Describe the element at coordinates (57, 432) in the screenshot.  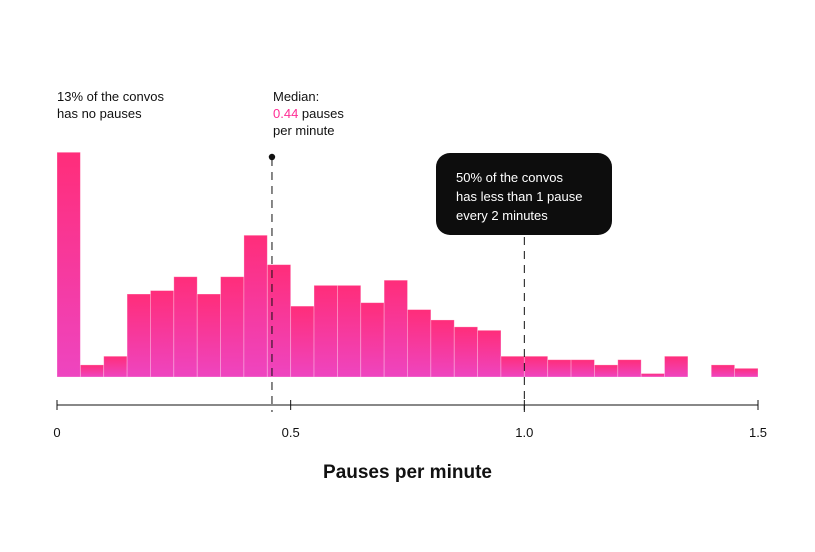
I see `x-tick-label: 0` at that location.